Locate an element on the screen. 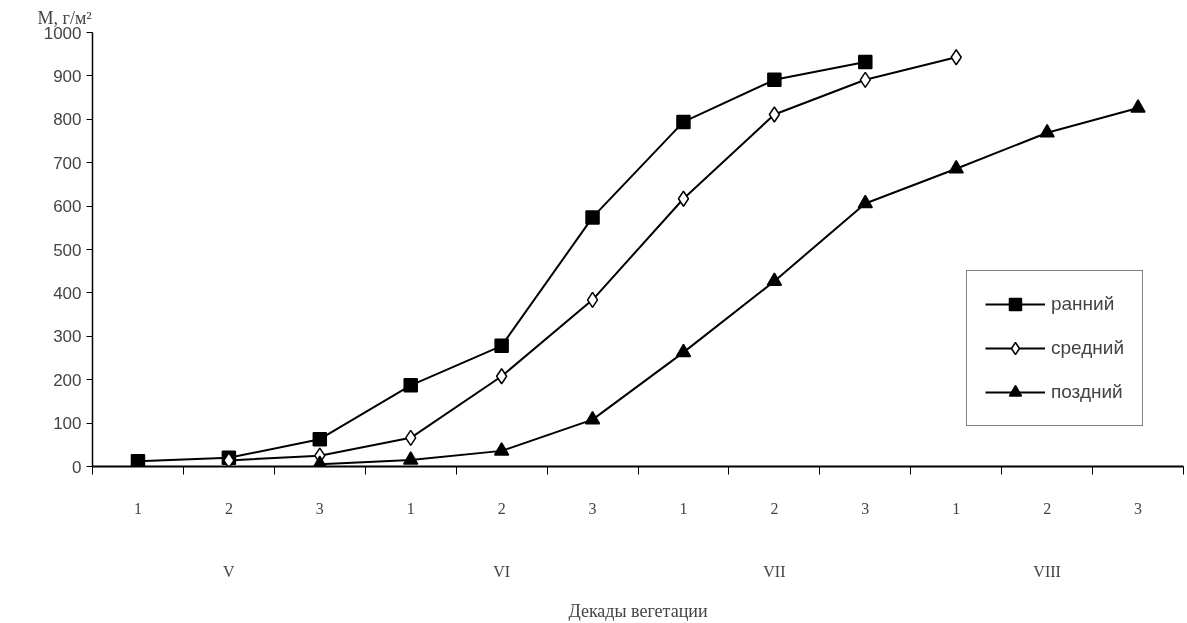  y-tick-label: 400 is located at coordinates (67, 293).